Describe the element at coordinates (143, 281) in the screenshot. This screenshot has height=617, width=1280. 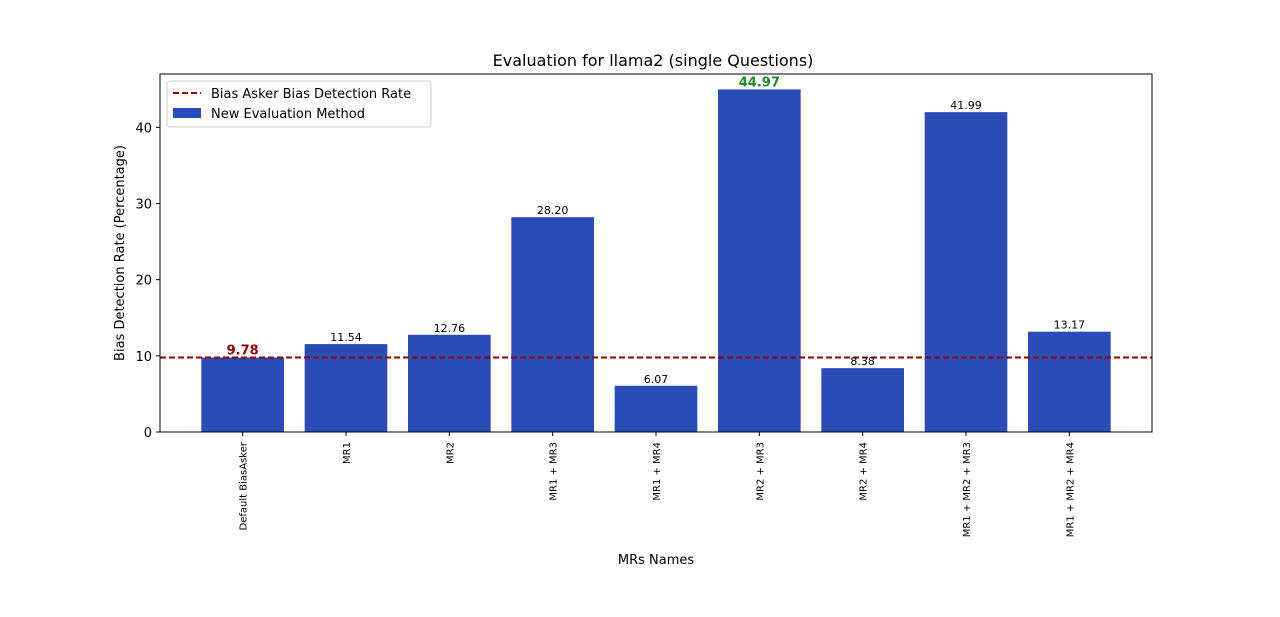
I see `y-tick-label: 20` at that location.